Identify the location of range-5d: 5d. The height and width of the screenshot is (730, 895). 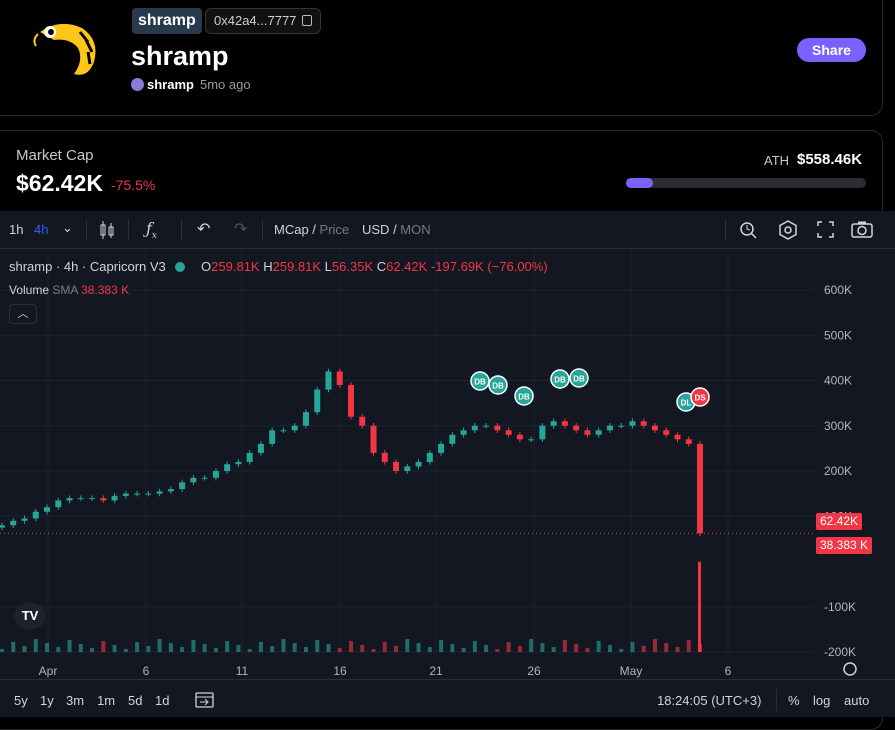
(135, 700).